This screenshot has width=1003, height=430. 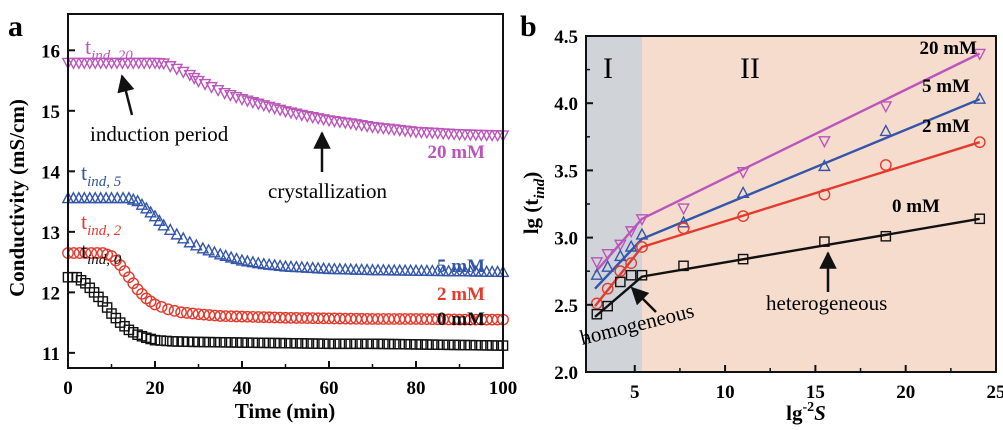 I want to click on fit-line-s2, so click(x=787, y=224).